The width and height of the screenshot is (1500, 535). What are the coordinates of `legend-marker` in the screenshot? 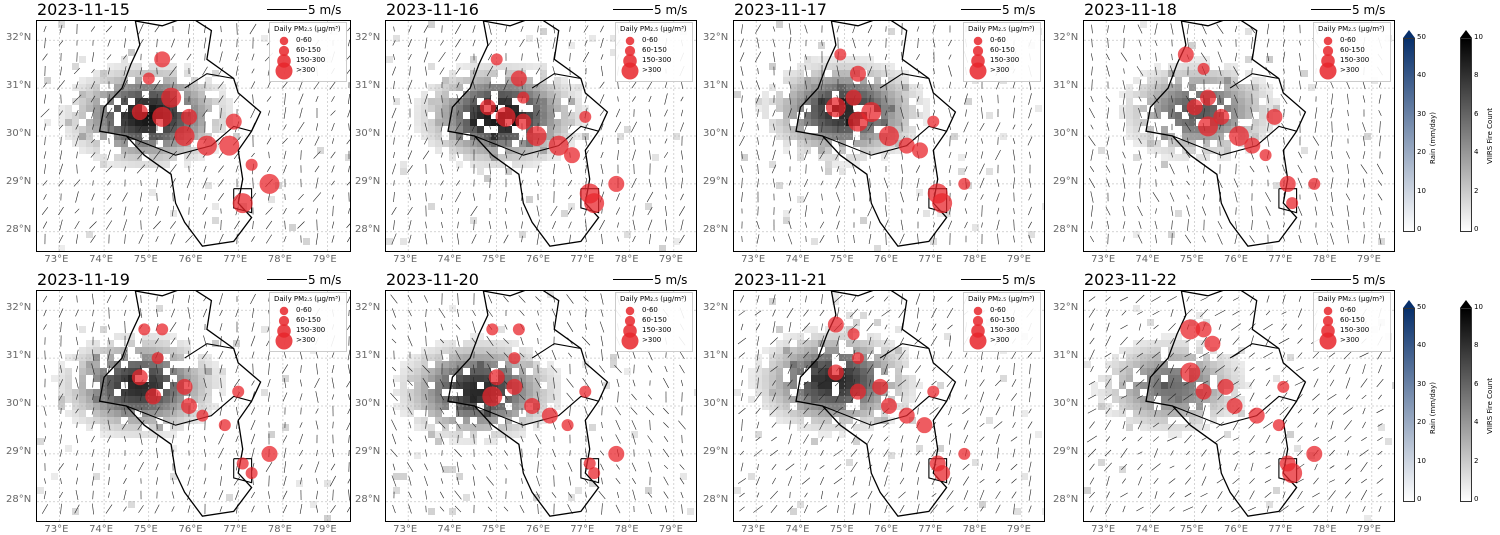 It's located at (630, 341).